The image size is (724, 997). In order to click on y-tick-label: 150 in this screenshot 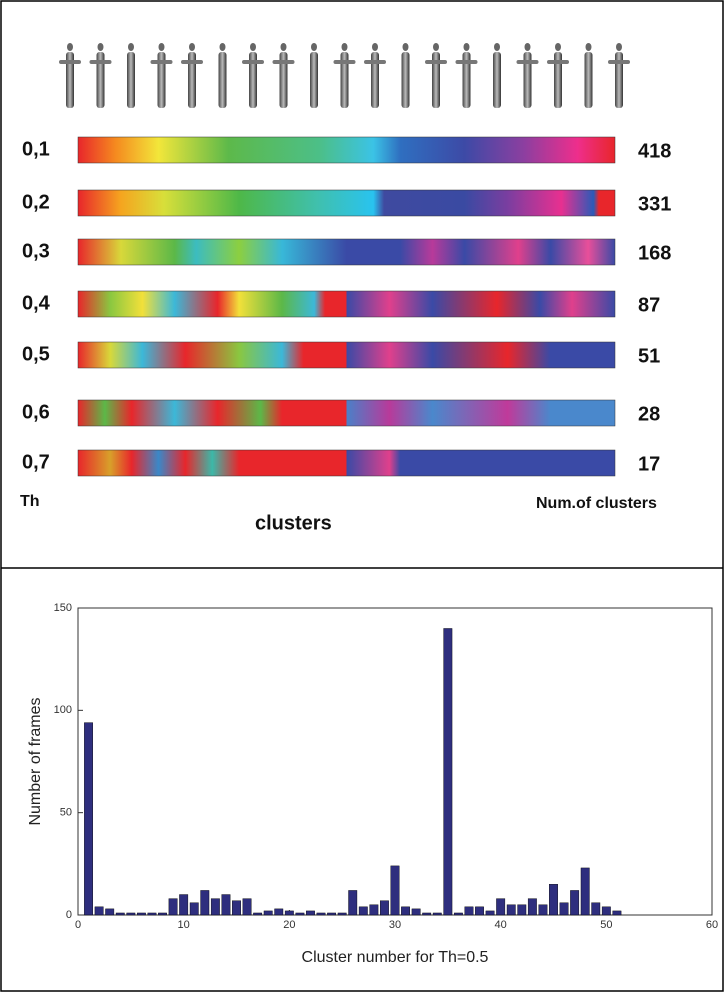, I will do `click(63, 608)`.